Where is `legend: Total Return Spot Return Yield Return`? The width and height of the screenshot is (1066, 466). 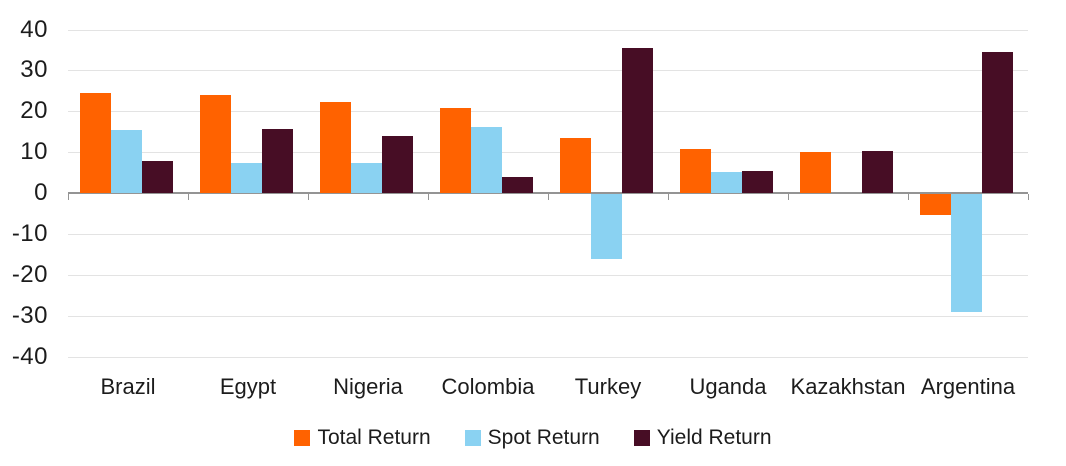
legend: Total Return Spot Return Yield Return is located at coordinates (533, 438).